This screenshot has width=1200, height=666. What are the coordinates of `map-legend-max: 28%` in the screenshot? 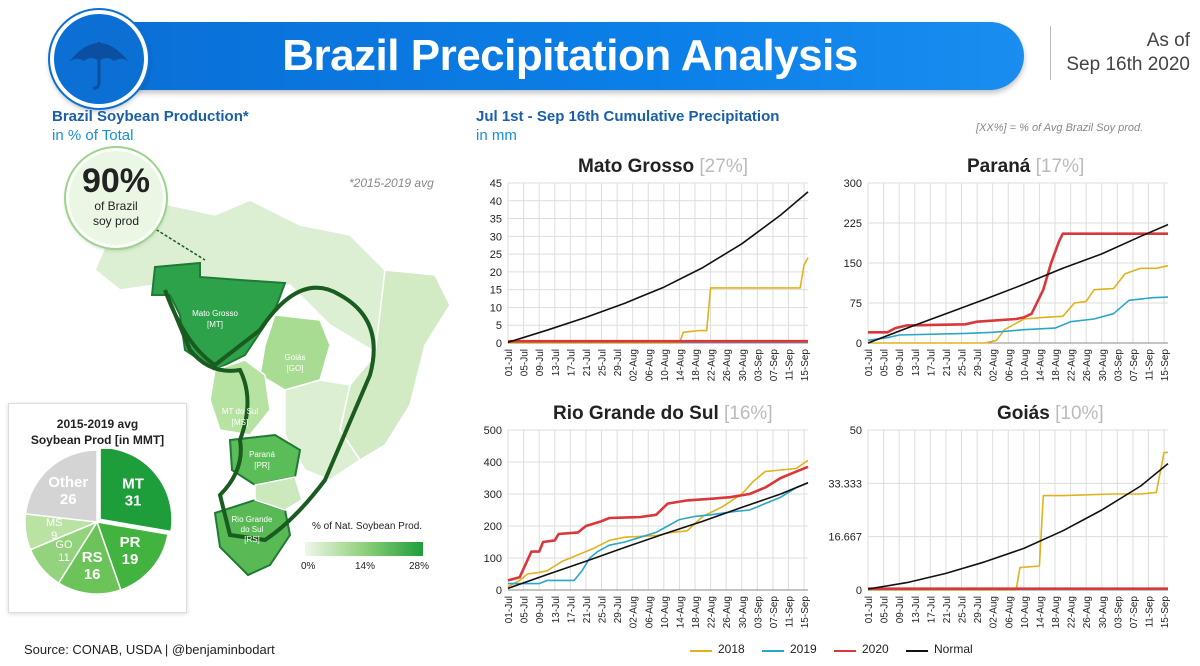 It's located at (419, 566).